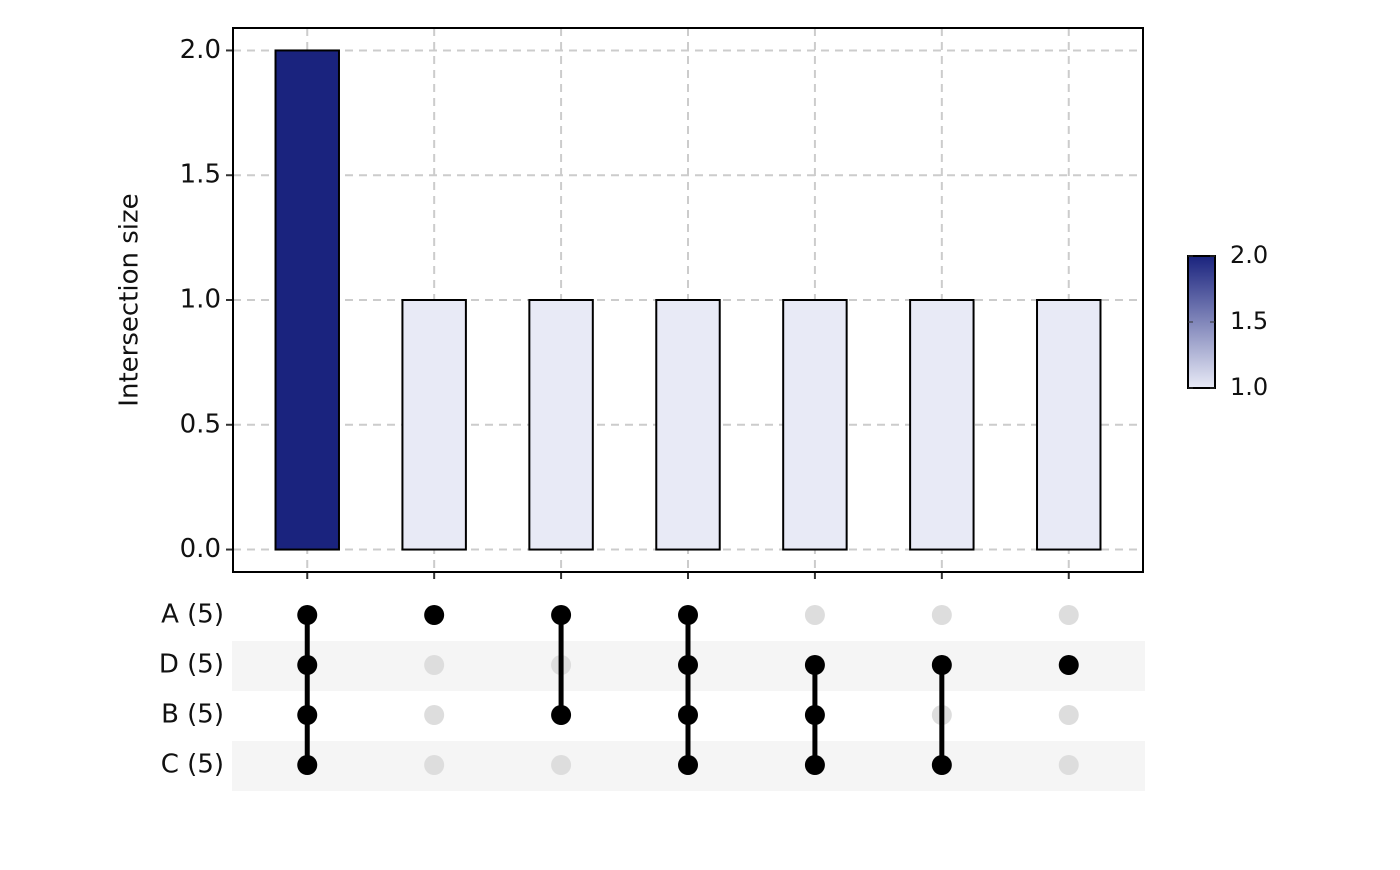 The width and height of the screenshot is (1400, 870). I want to click on y-axis-label: Intersection size, so click(130, 299).